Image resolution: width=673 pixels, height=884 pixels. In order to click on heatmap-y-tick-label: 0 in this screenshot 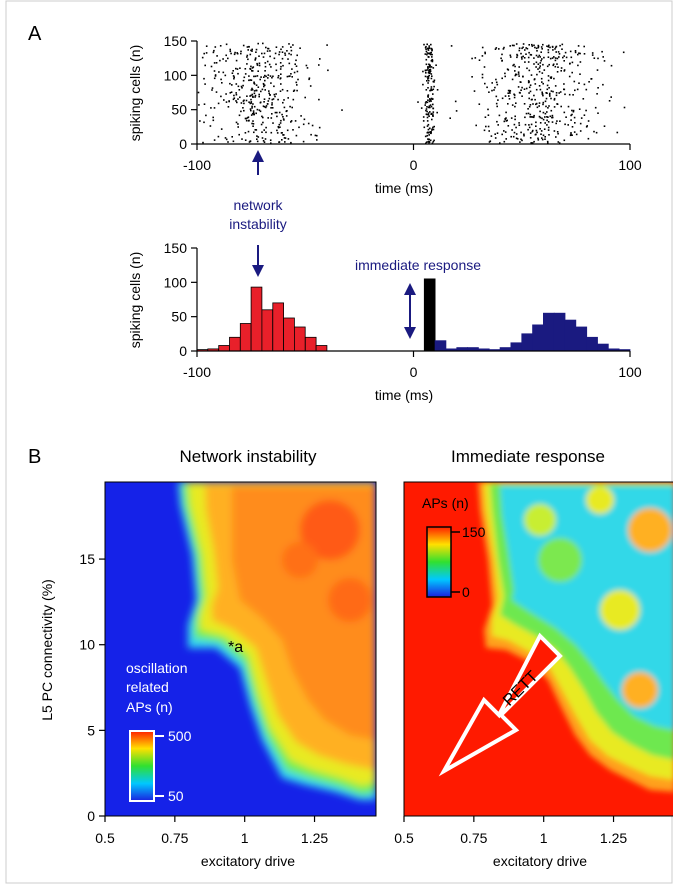, I will do `click(91, 816)`.